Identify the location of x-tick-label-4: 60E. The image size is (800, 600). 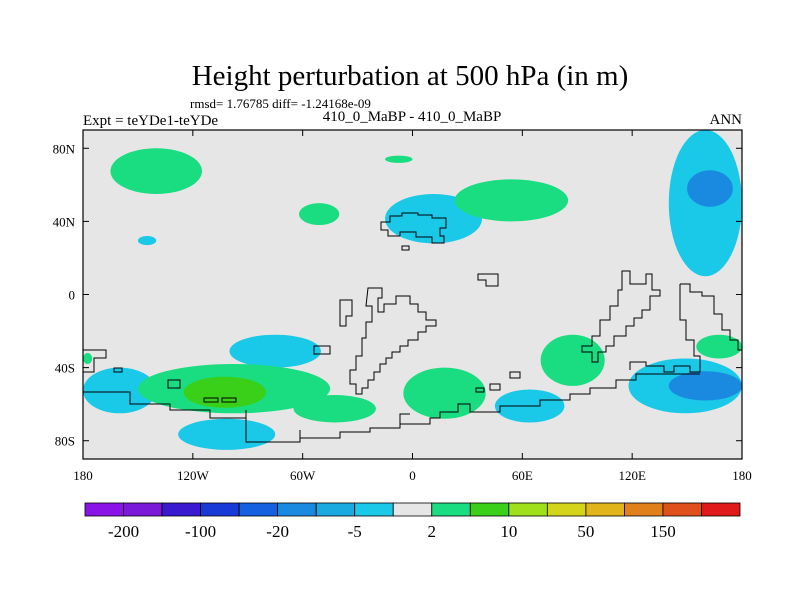
(522, 475).